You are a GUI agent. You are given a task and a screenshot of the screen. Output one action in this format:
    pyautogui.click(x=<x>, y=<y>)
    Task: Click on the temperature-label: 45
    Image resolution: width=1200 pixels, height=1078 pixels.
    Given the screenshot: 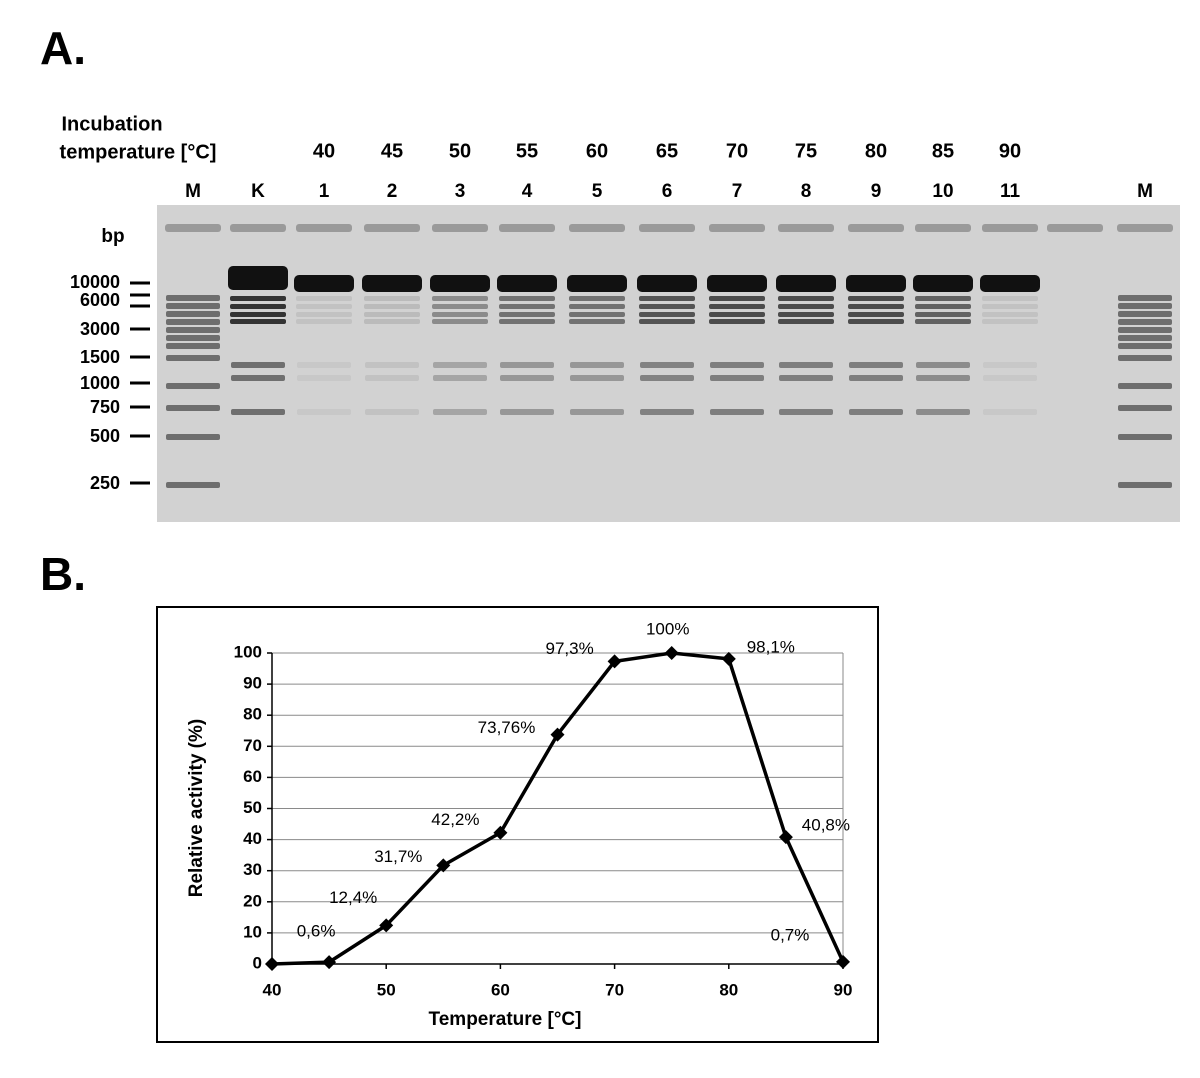 What is the action you would take?
    pyautogui.click(x=392, y=151)
    